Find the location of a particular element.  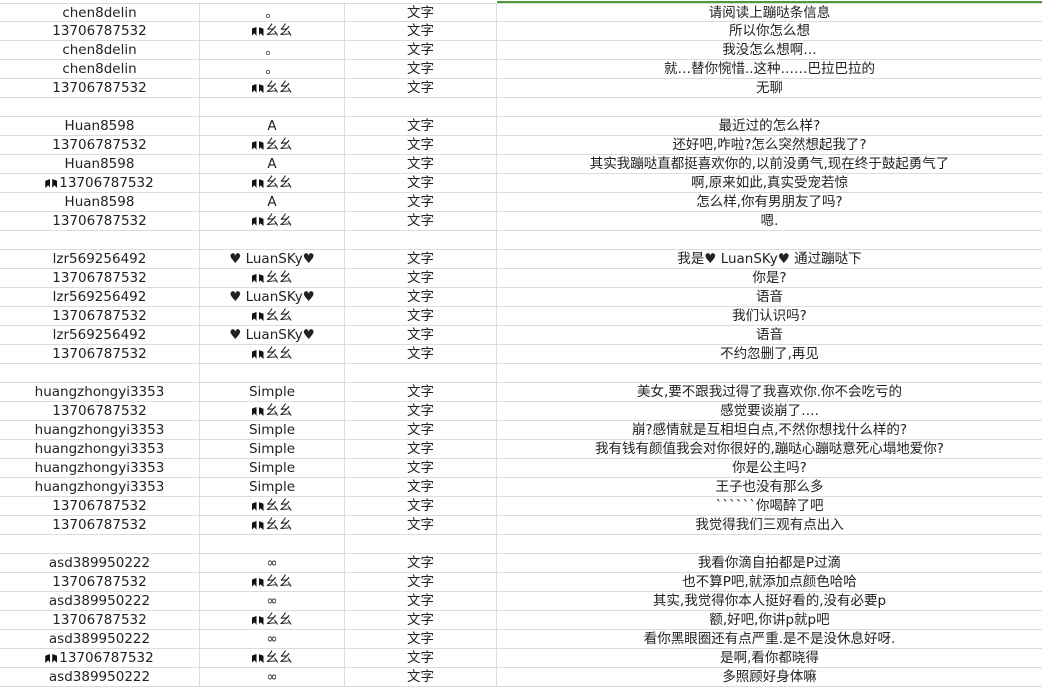

cell-message: 我觉得我们三观有点出入 is located at coordinates (769, 525).